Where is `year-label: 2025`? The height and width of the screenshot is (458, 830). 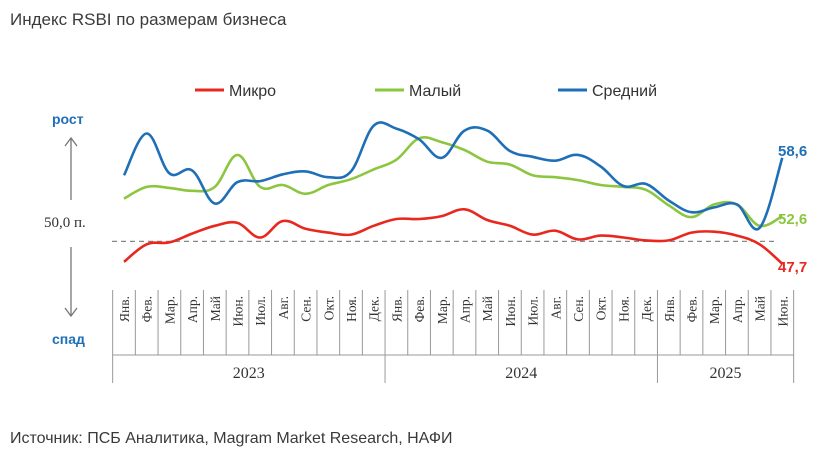
year-label: 2025 is located at coordinates (726, 373).